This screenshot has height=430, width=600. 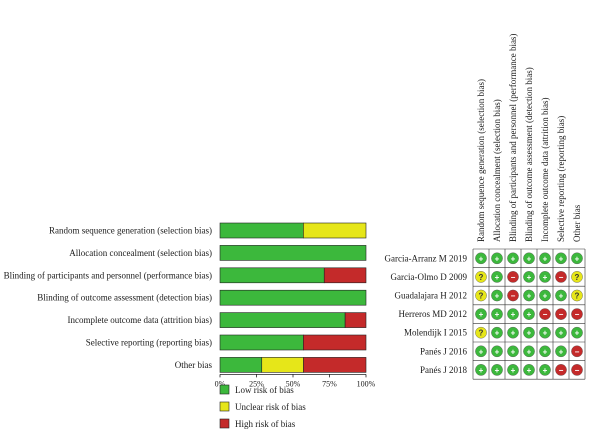 I want to click on bar-category-label: Selective reporting (reporting bias), so click(x=149, y=343).